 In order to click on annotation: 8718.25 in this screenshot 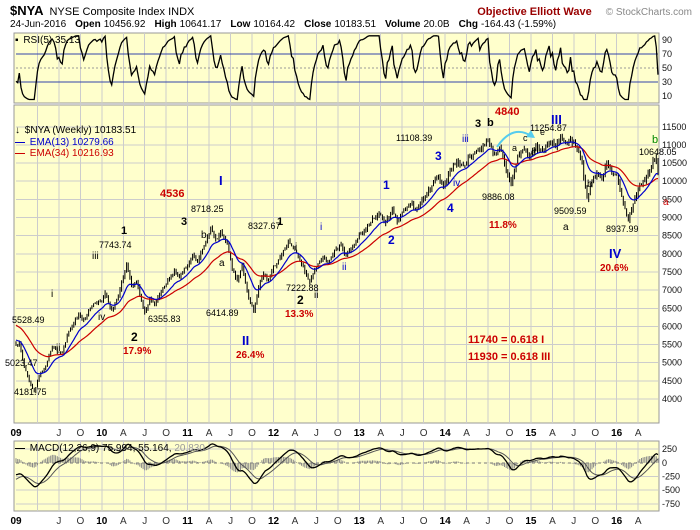, I will do `click(207, 209)`.